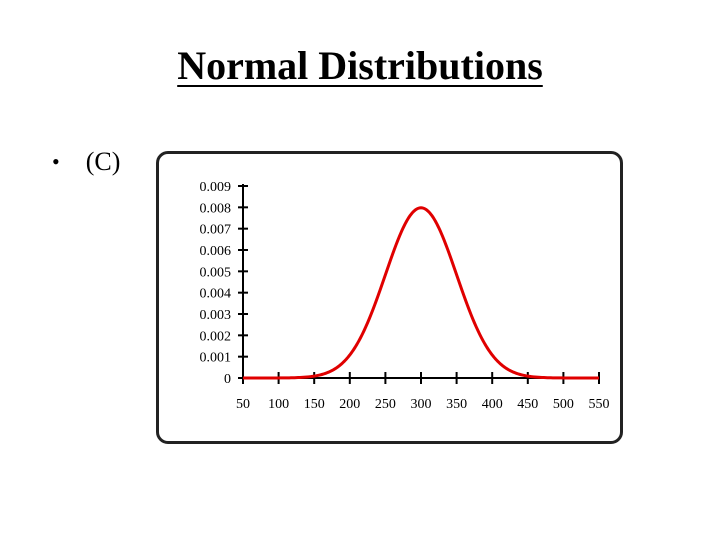 This screenshot has height=540, width=720. I want to click on y-tick-label: 0.001, so click(216, 358).